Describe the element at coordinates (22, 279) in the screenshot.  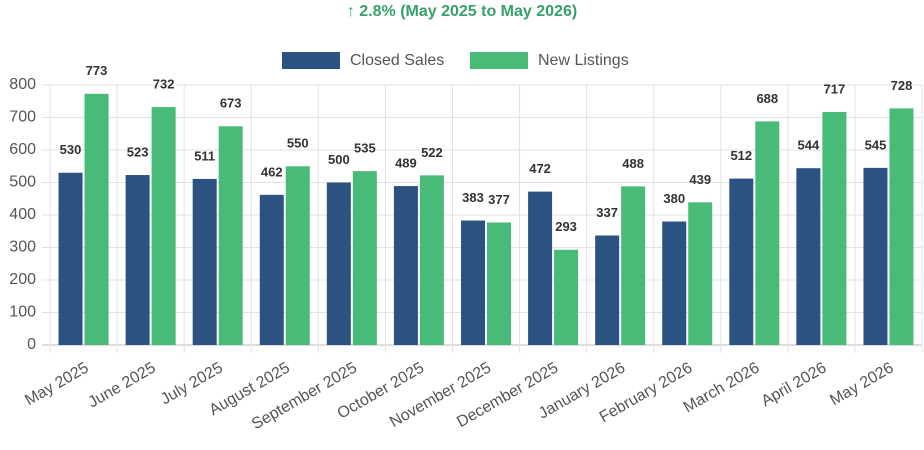
I see `y-tick-label: 200` at that location.